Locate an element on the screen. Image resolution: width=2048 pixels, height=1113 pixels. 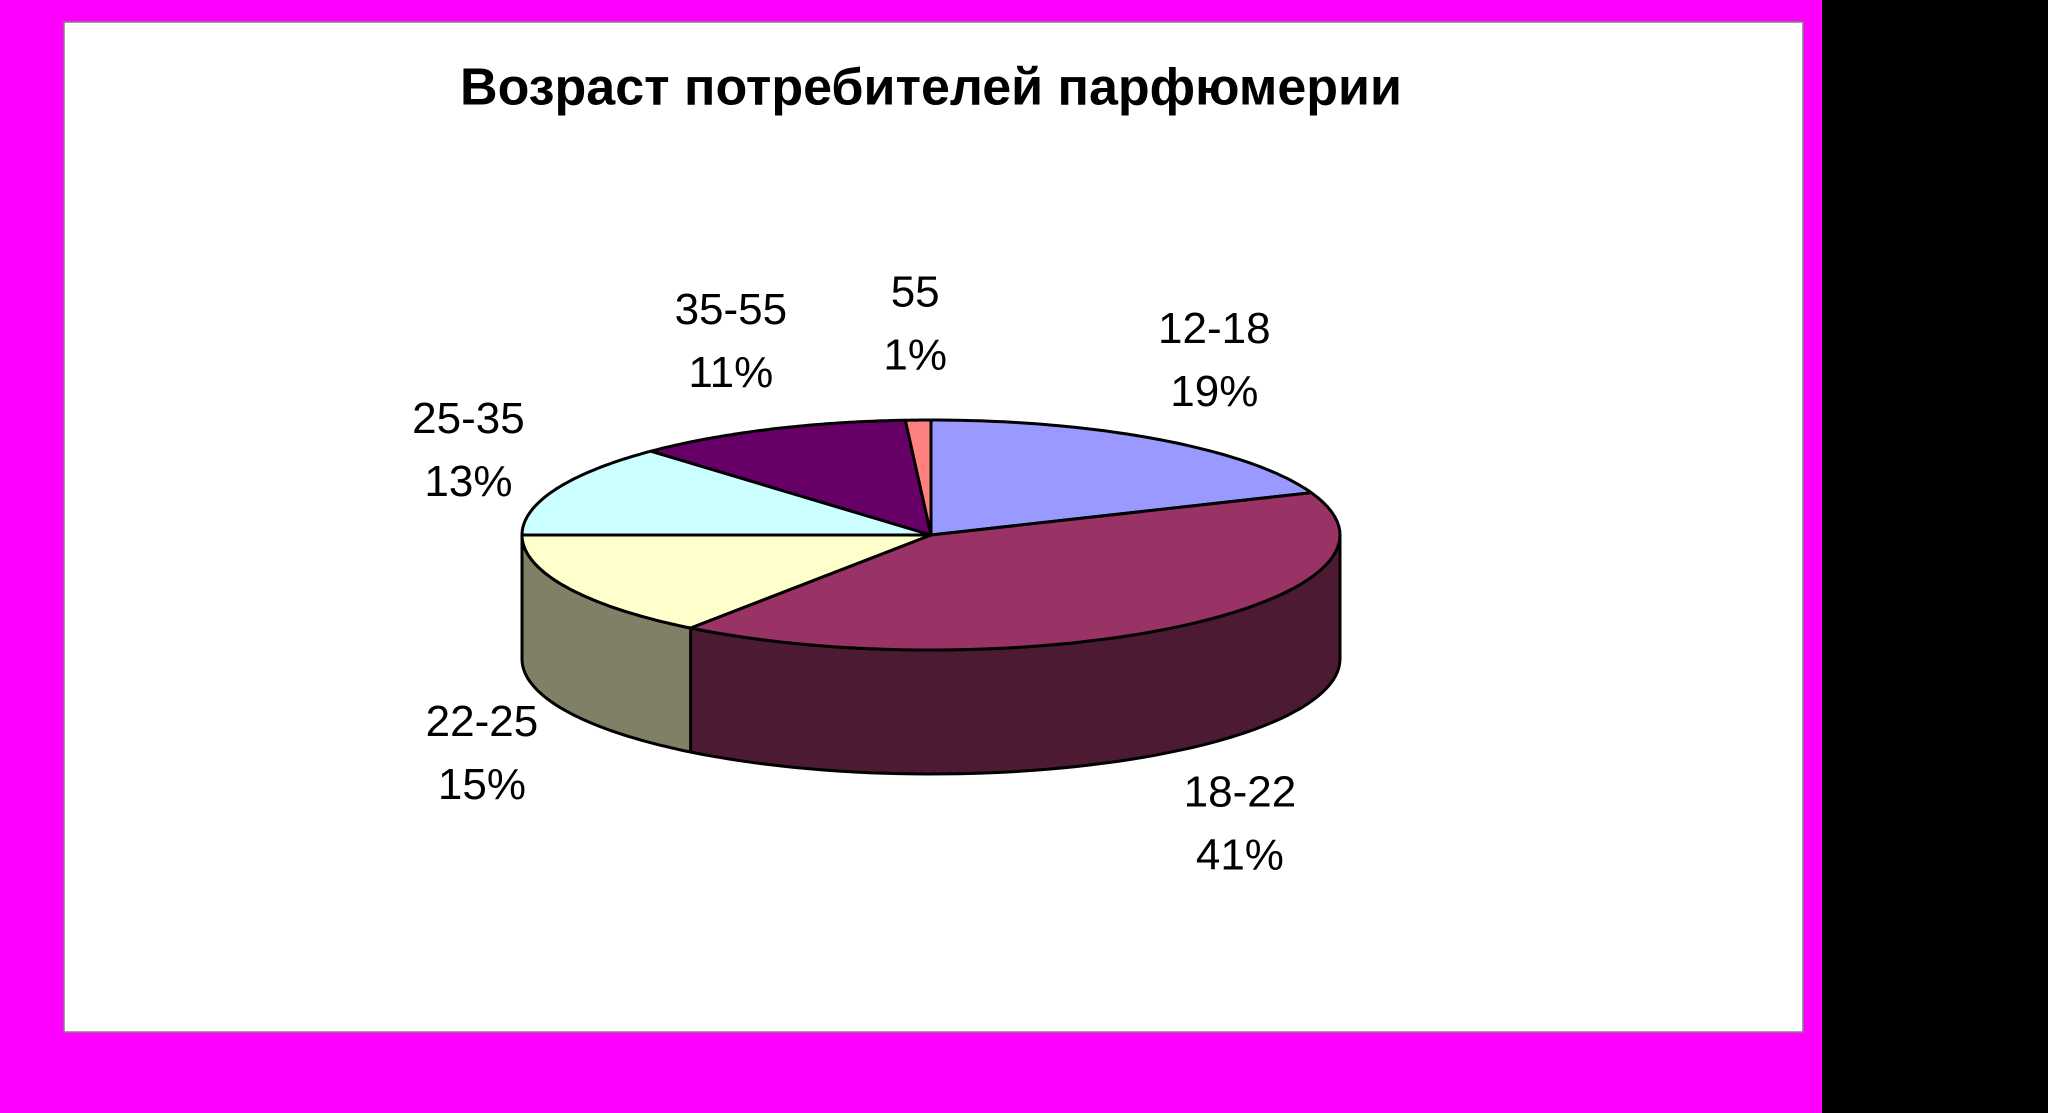
value-label: 13% is located at coordinates (468, 481).